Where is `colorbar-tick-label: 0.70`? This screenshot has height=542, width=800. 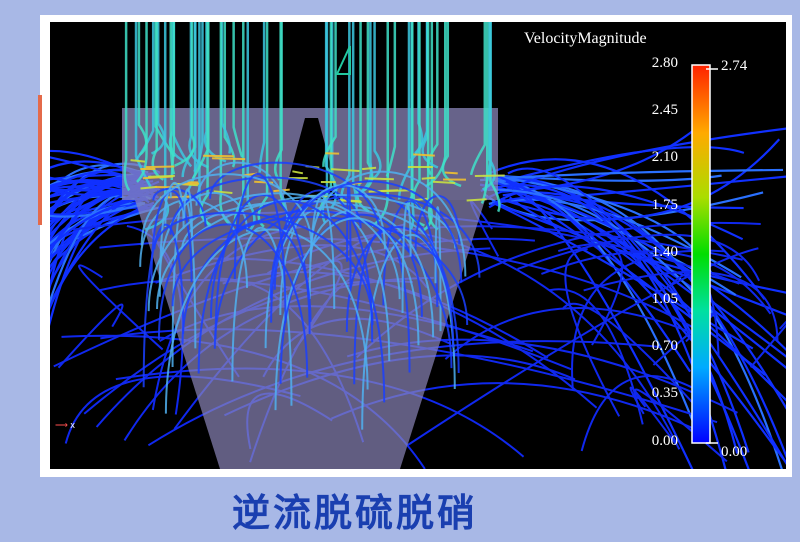 colorbar-tick-label: 0.70 is located at coordinates (664, 346).